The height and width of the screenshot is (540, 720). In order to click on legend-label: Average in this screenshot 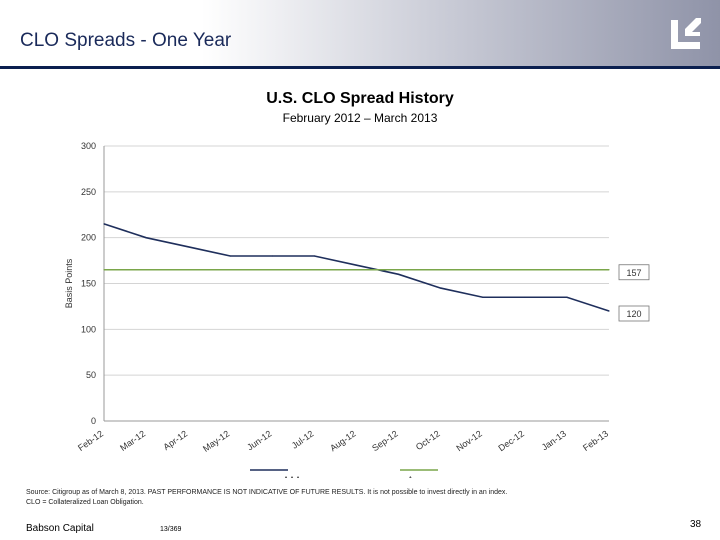, I will do `click(423, 476)`.